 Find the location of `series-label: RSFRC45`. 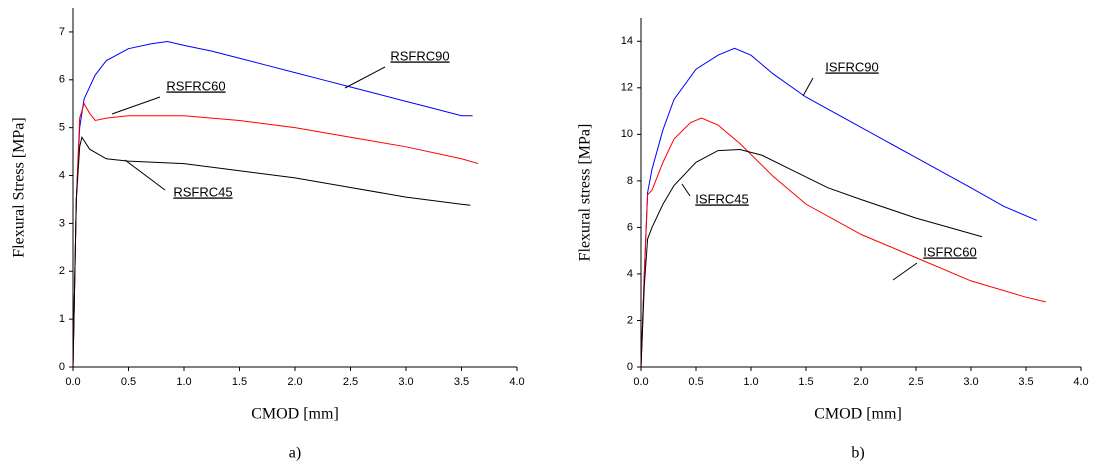

series-label: RSFRC45 is located at coordinates (202, 191).